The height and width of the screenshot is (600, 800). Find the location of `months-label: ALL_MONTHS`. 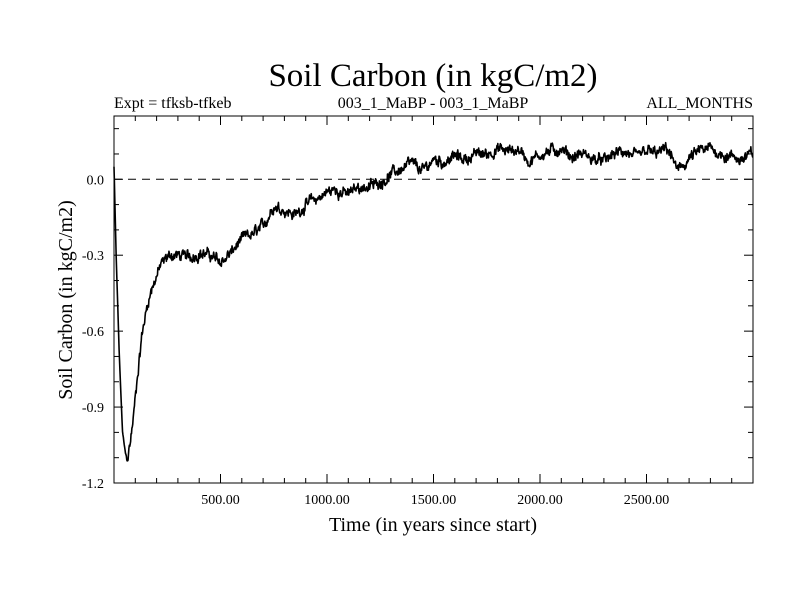

months-label: ALL_MONTHS is located at coordinates (699, 103).